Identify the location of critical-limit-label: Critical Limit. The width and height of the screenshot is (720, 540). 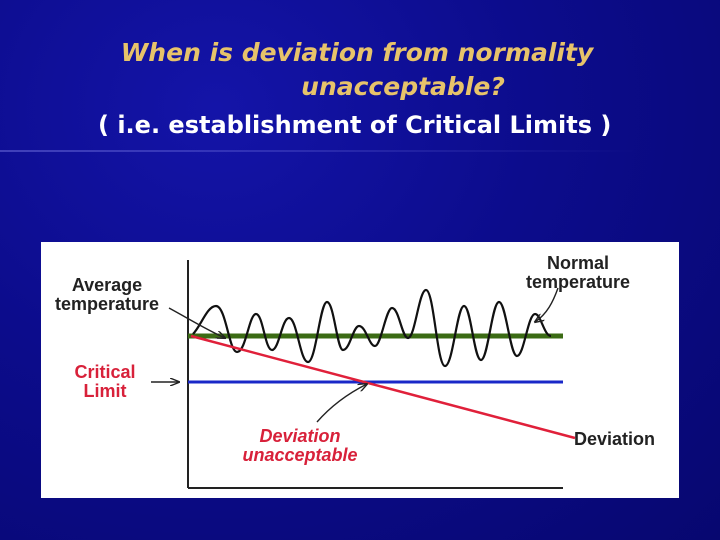
(105, 381).